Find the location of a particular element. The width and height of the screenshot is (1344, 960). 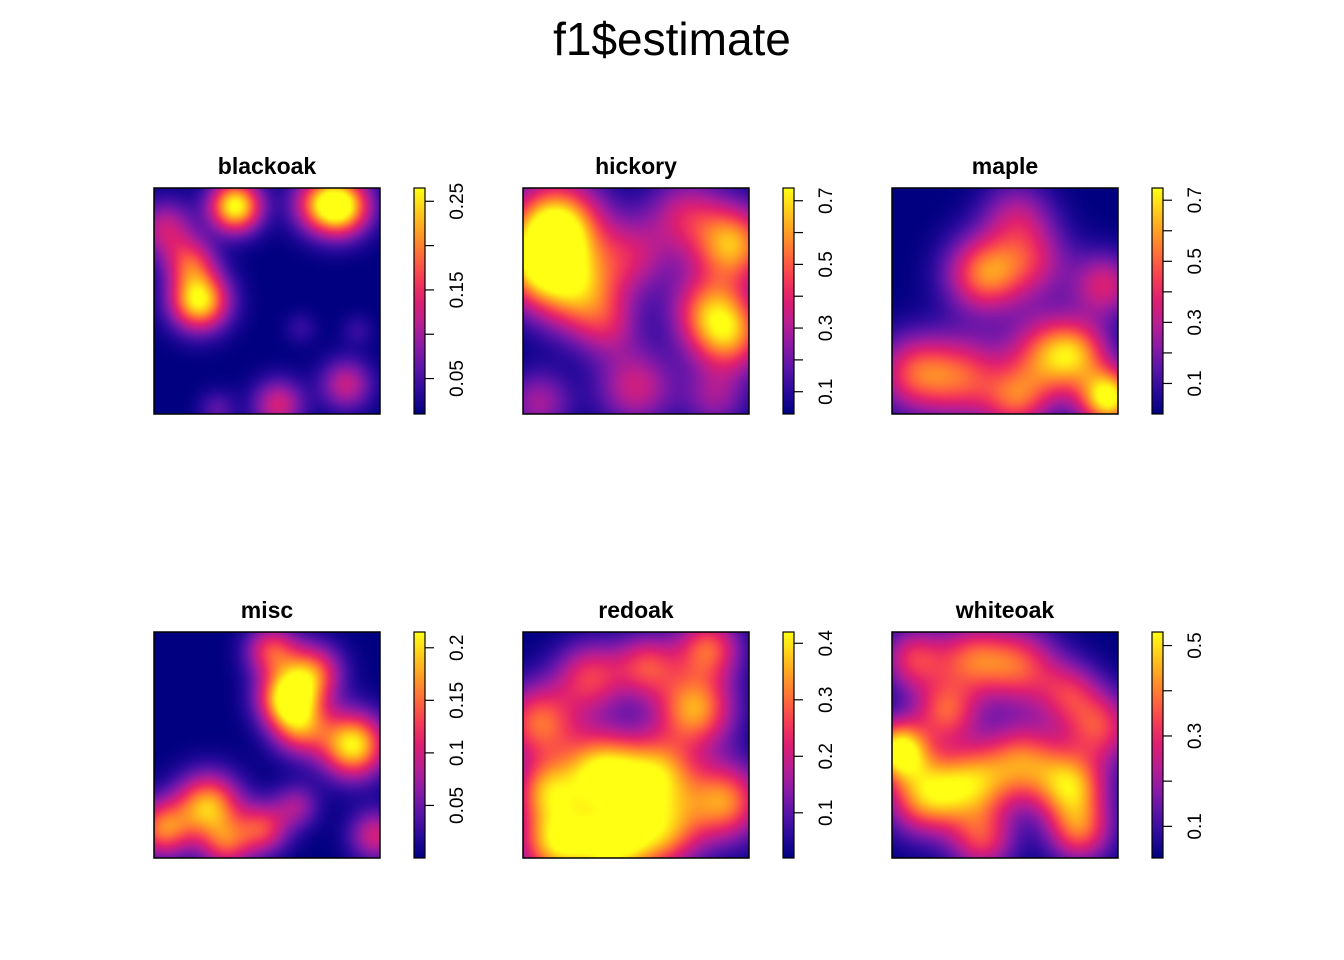

panel-whiteoak: whiteoak 0.1 0.3 0.5 is located at coordinates (1048, 728).